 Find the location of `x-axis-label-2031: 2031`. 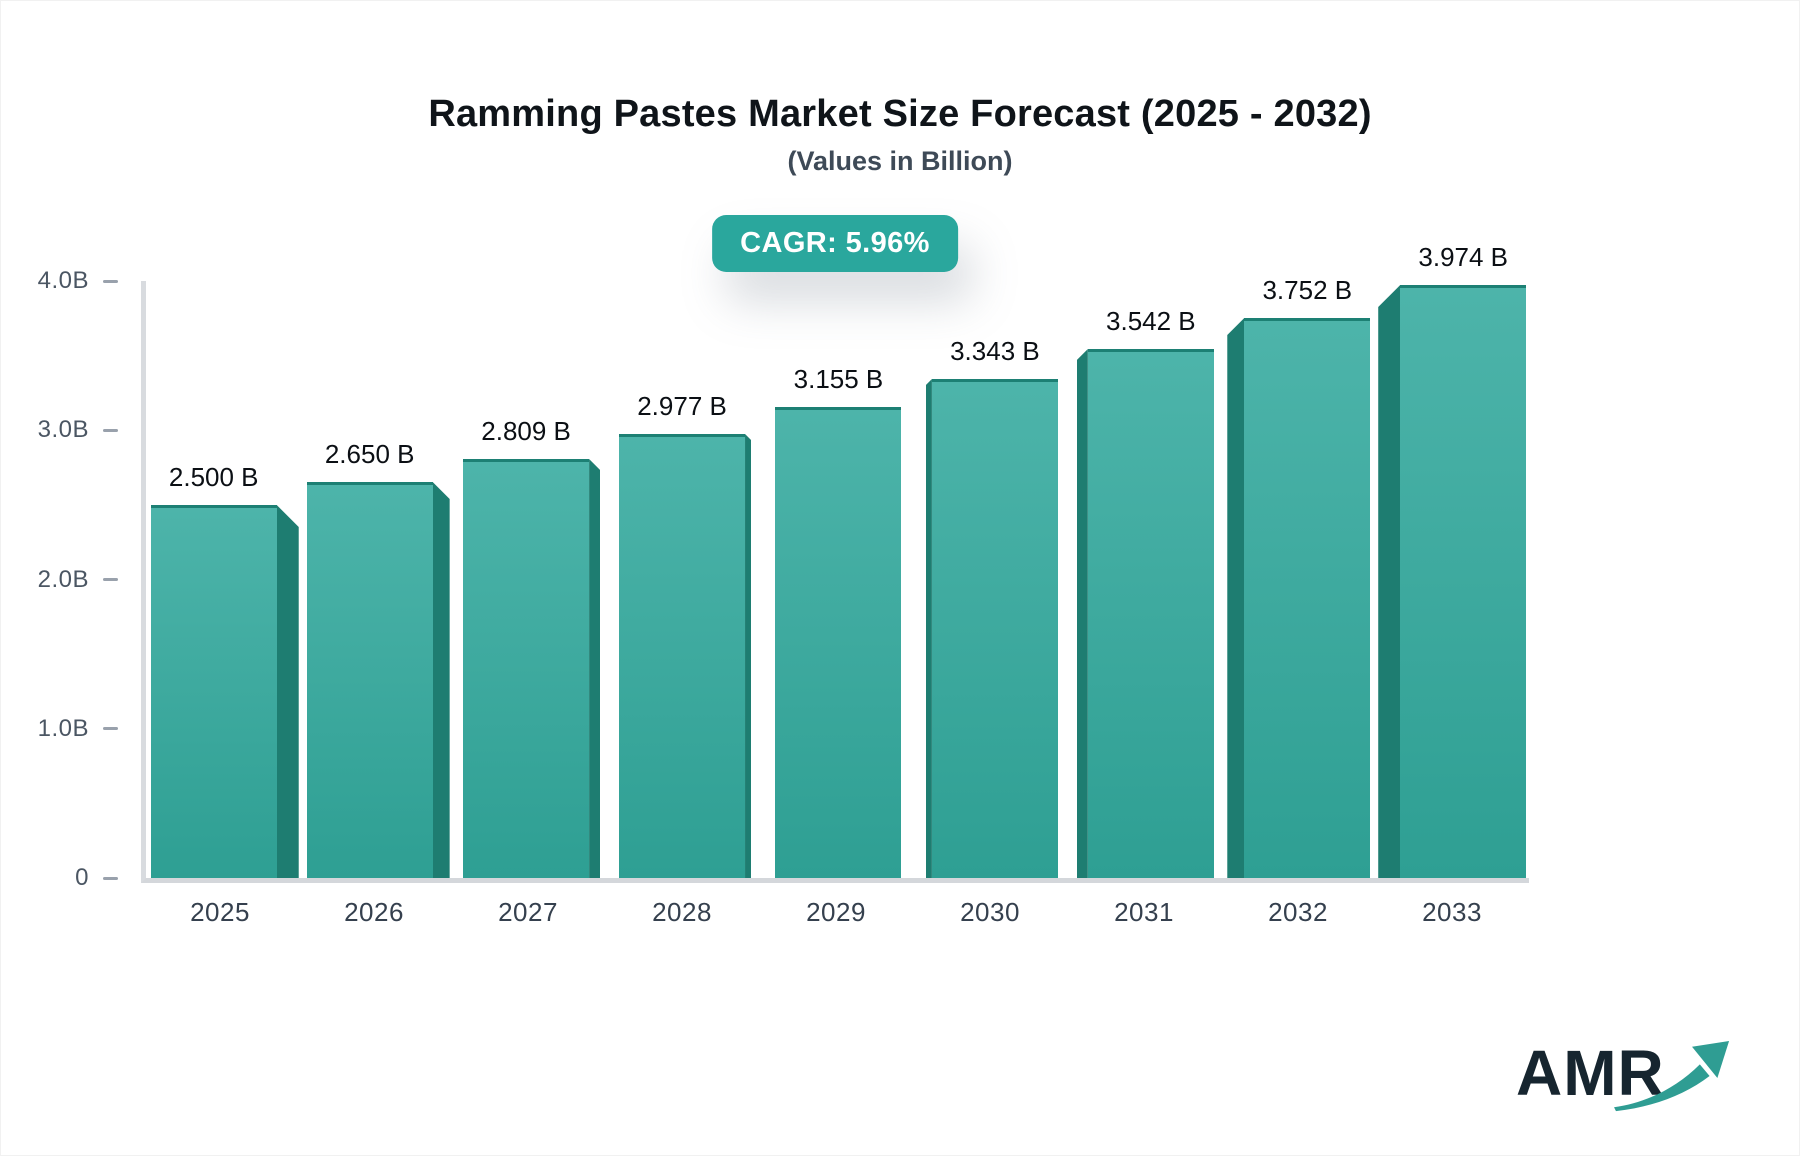

x-axis-label-2031: 2031 is located at coordinates (1144, 912).